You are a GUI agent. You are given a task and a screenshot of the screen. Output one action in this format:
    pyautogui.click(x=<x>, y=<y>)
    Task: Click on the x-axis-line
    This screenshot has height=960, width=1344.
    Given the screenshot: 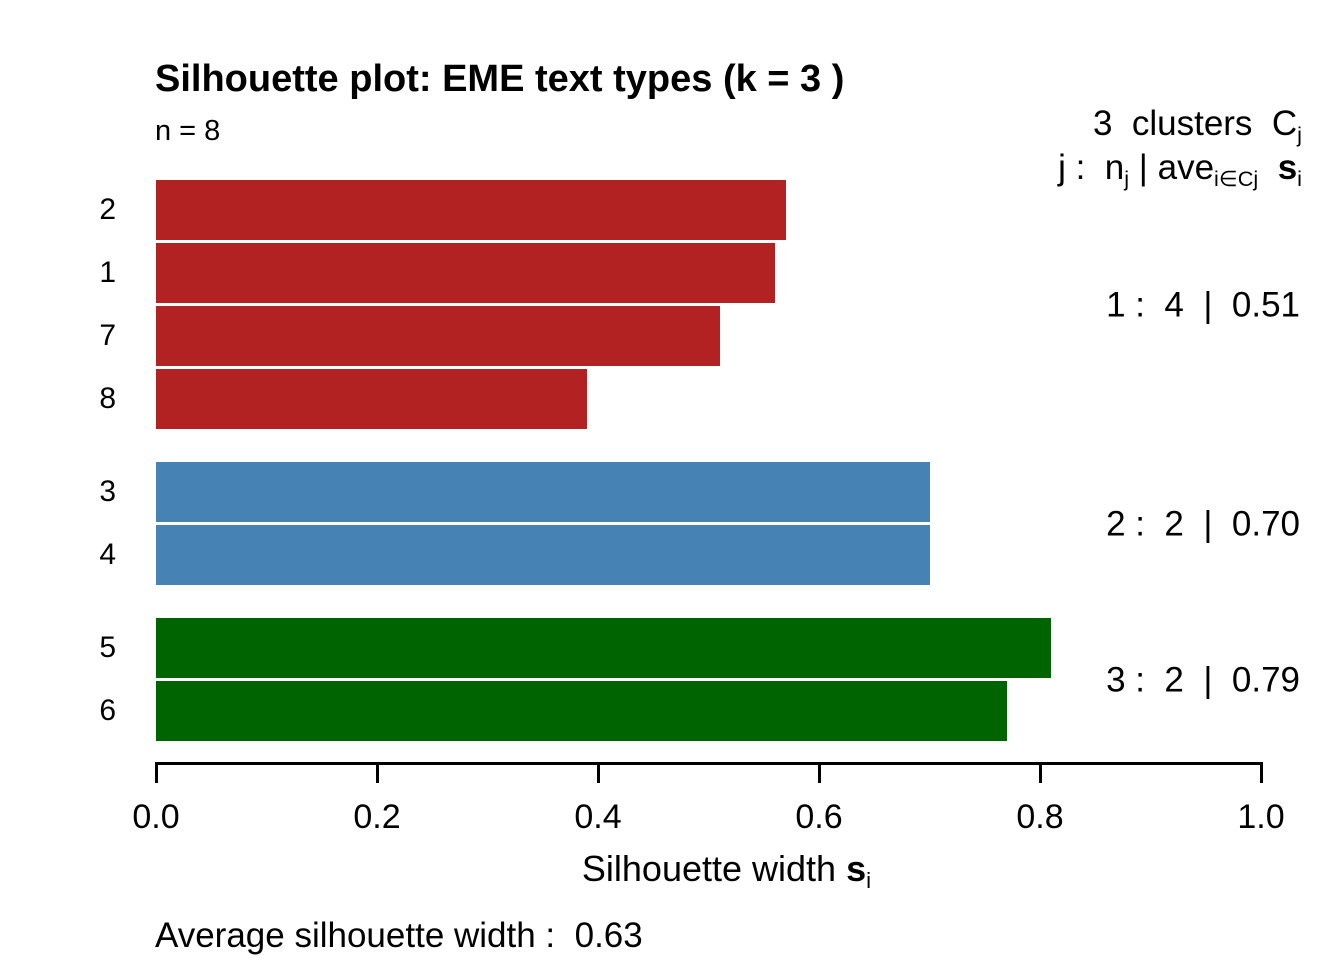 What is the action you would take?
    pyautogui.click(x=709, y=763)
    